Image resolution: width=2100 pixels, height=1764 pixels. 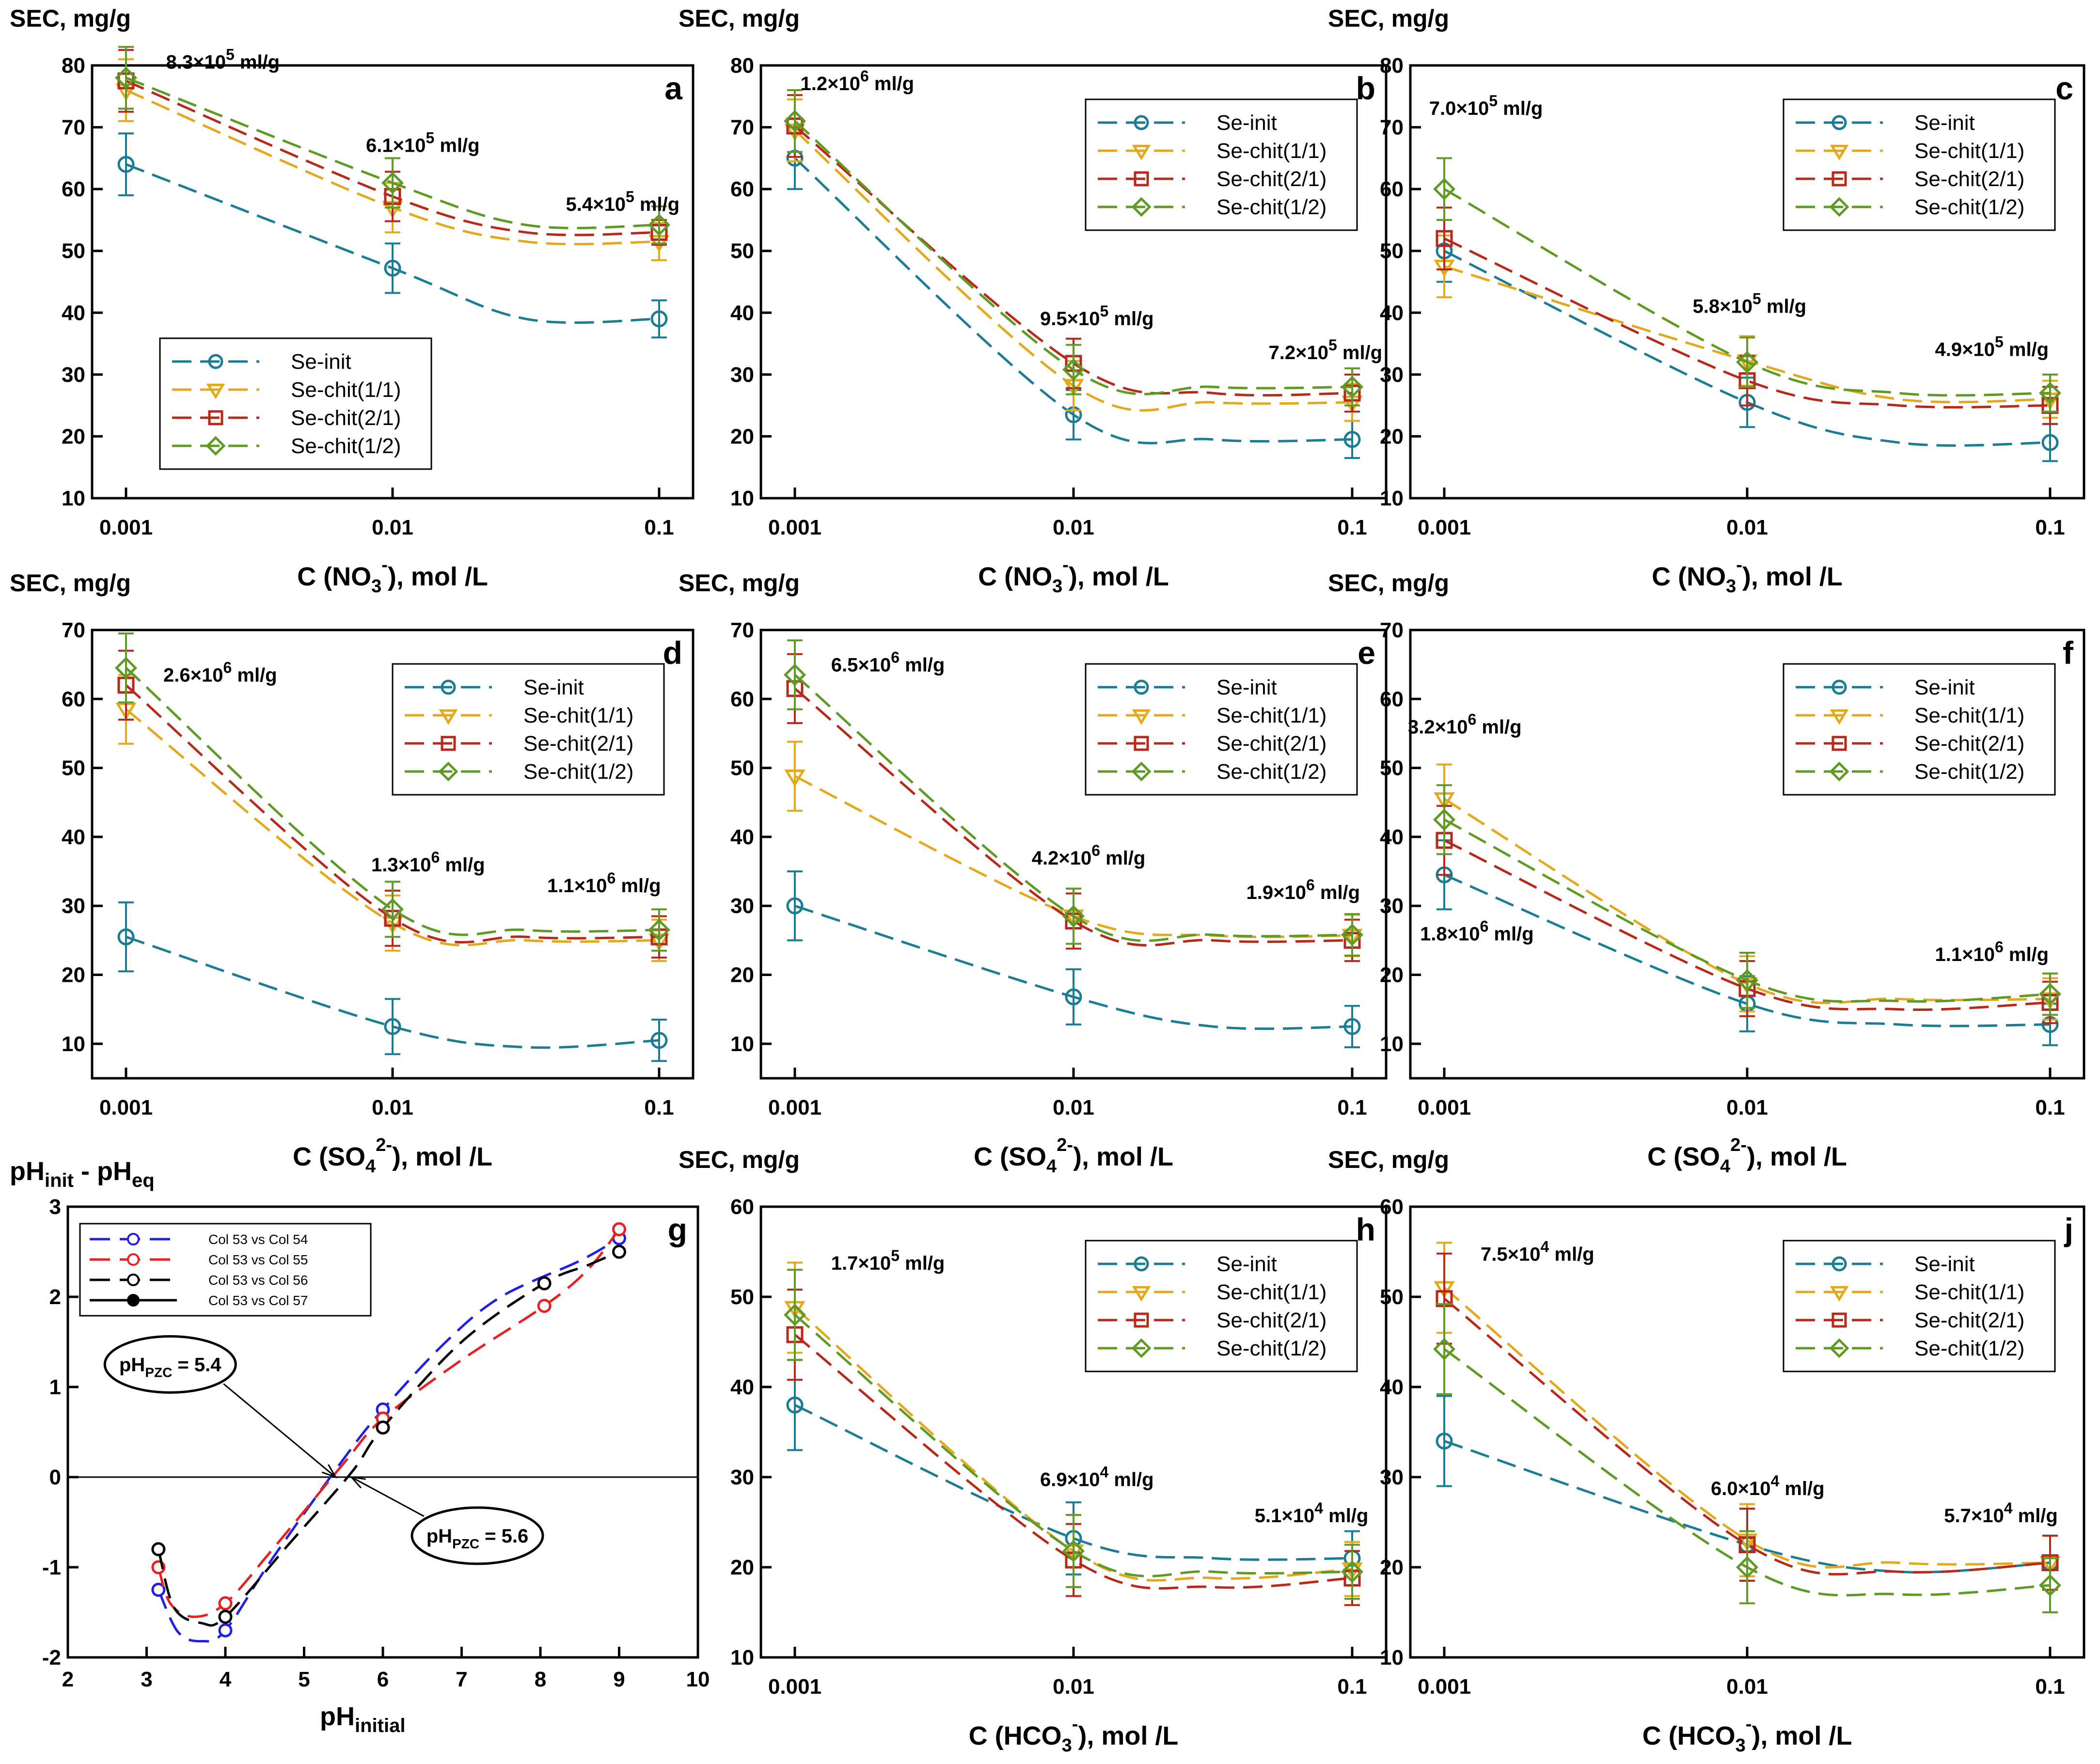 I want to click on annotation: 5.4×105 ml/g, so click(x=623, y=202).